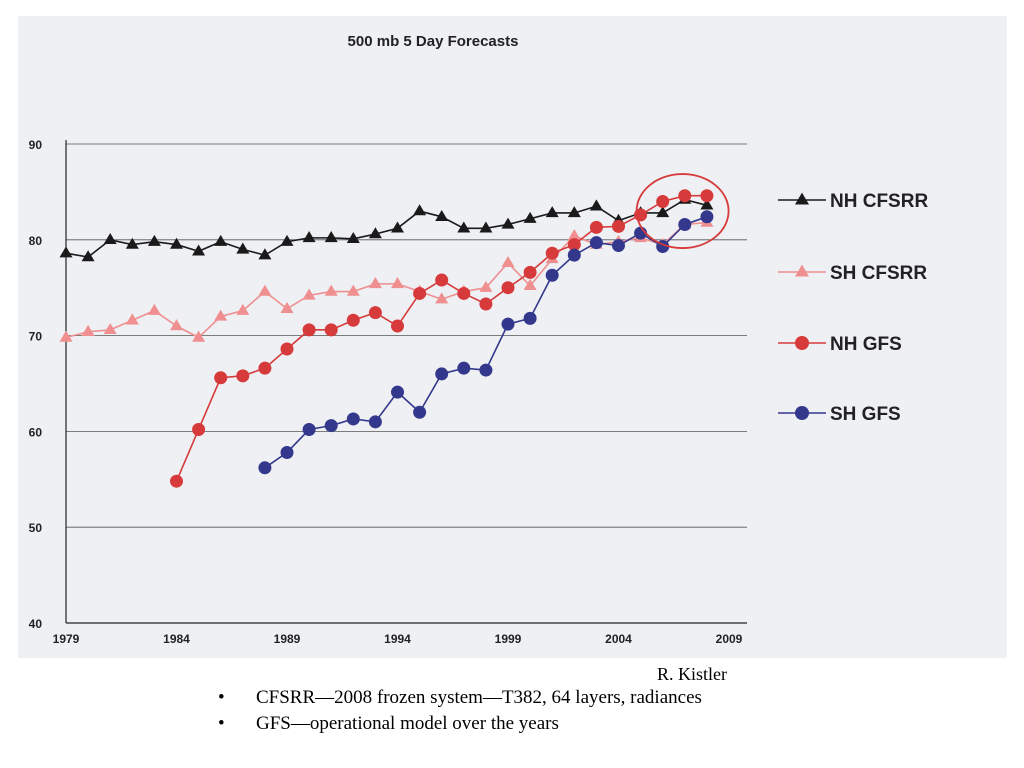 Image resolution: width=1024 pixels, height=768 pixels. I want to click on x-tick-label: 2009, so click(729, 639).